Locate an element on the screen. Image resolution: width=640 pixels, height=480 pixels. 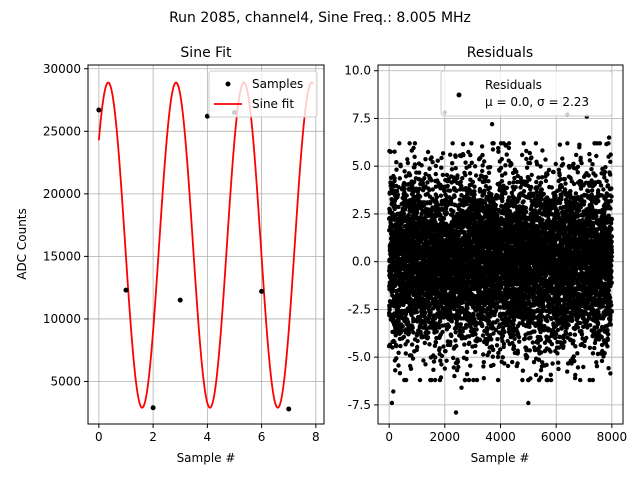
sine-fit-x-tick-label: 0 is located at coordinates (99, 437).